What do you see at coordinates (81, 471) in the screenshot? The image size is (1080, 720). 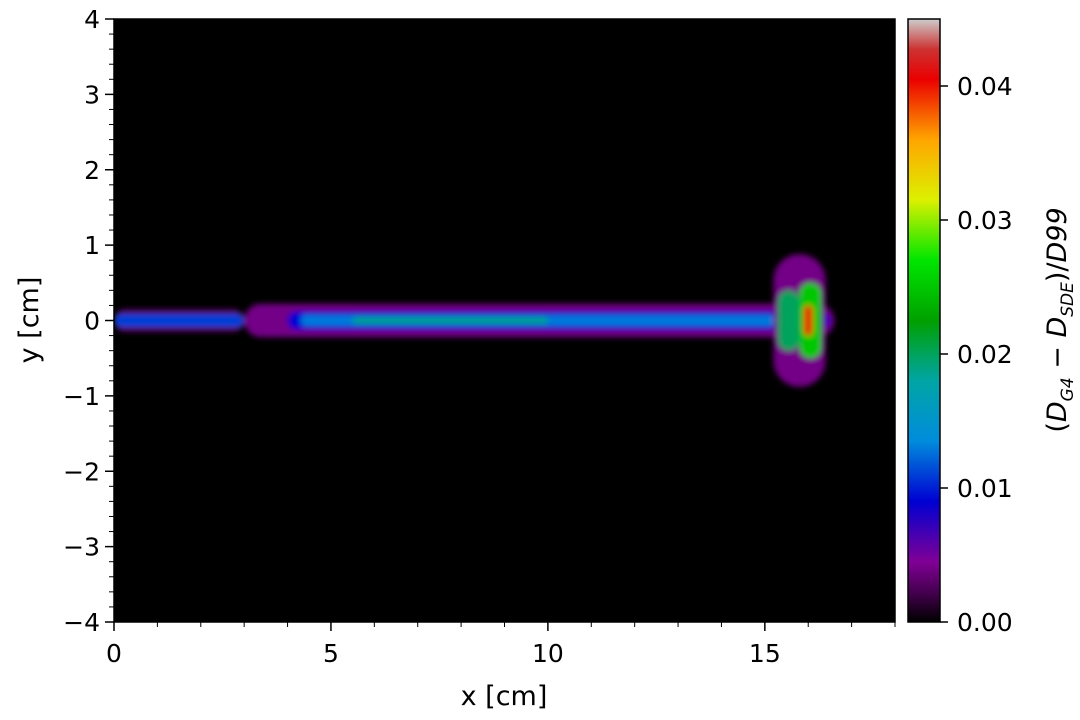 I see `y-tick-label: −2` at bounding box center [81, 471].